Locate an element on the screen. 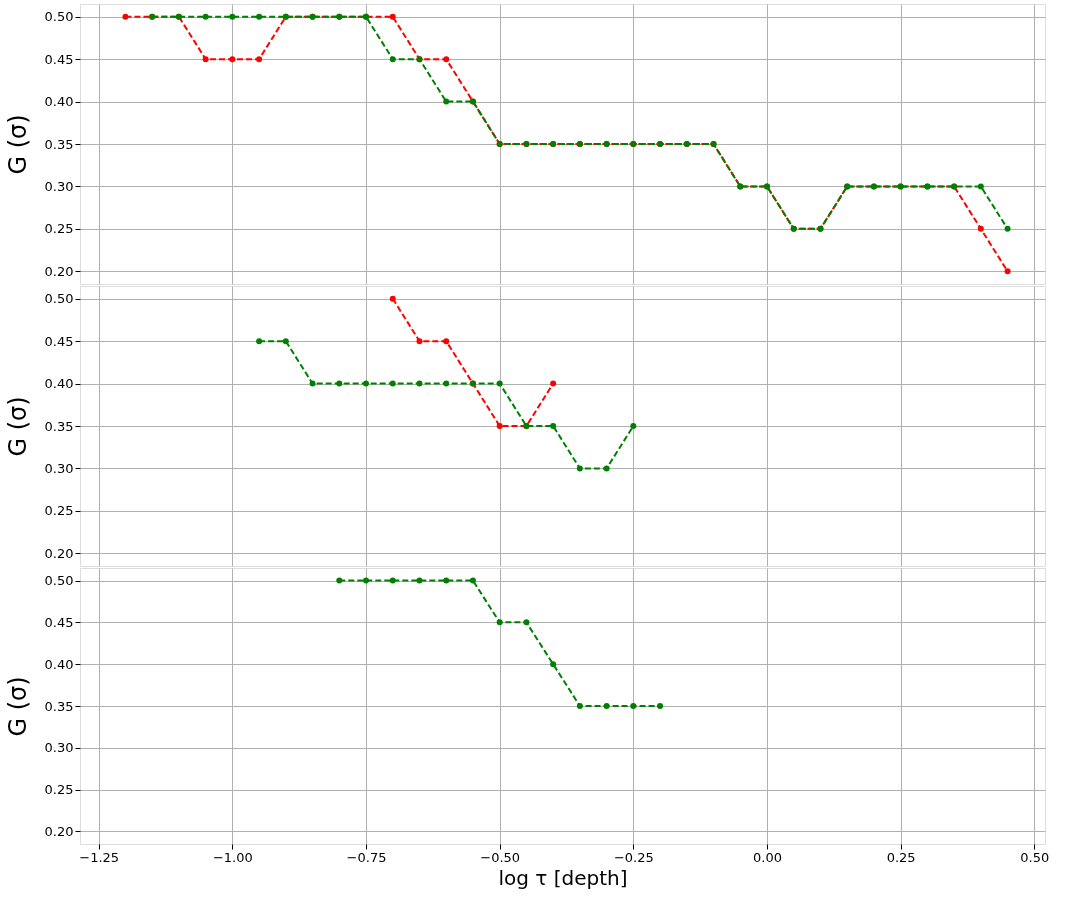 Image resolution: width=1086 pixels, height=915 pixels. x-axis-title: log τ [depth] is located at coordinates (563, 877).